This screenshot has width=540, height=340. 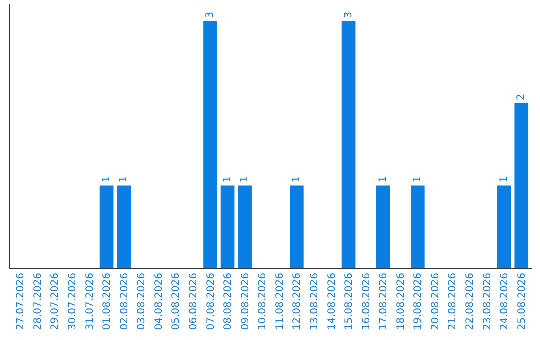 I want to click on x-tick-label: 17.08.2026, so click(x=384, y=301).